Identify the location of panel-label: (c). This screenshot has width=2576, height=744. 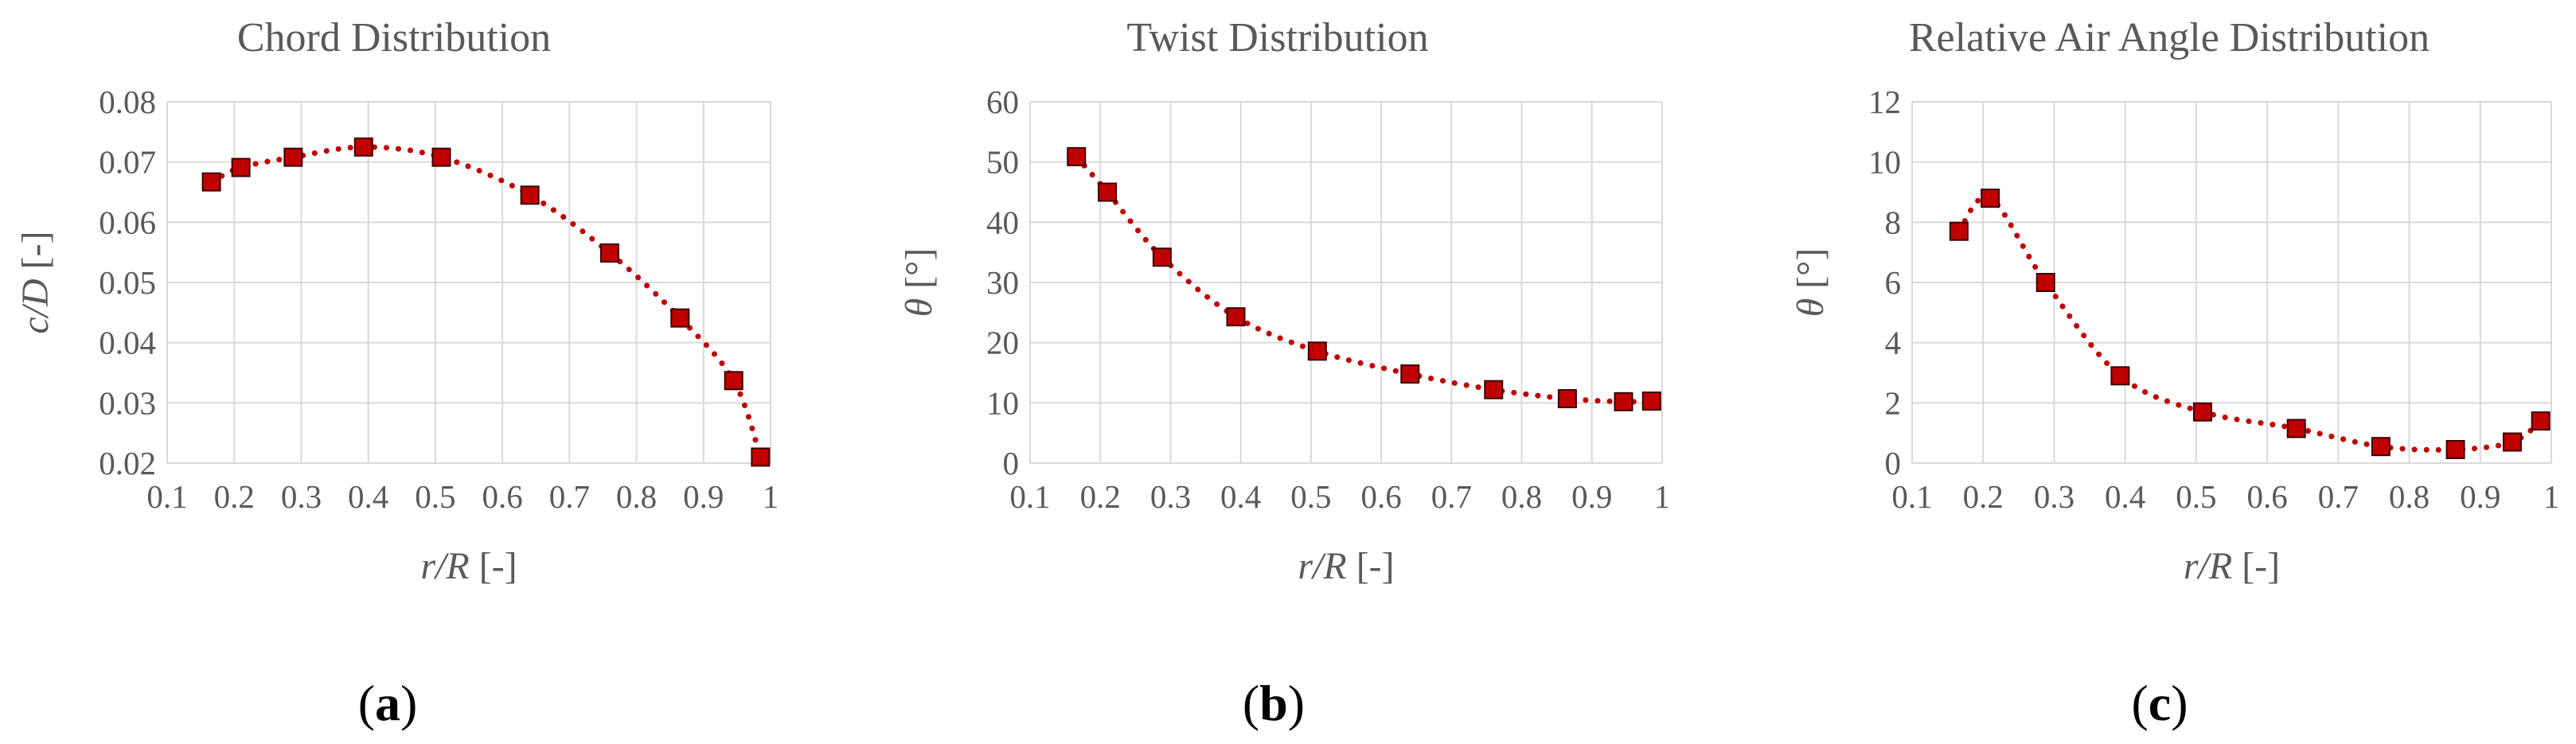
(2159, 703).